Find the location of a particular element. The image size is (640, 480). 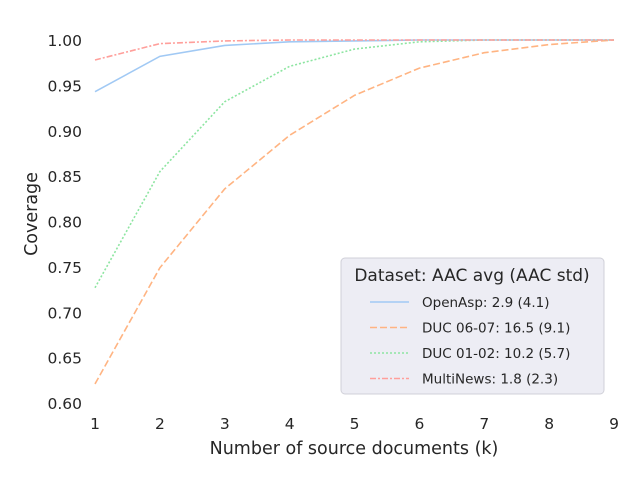

y-tick-label: 0.70 is located at coordinates (64, 313).